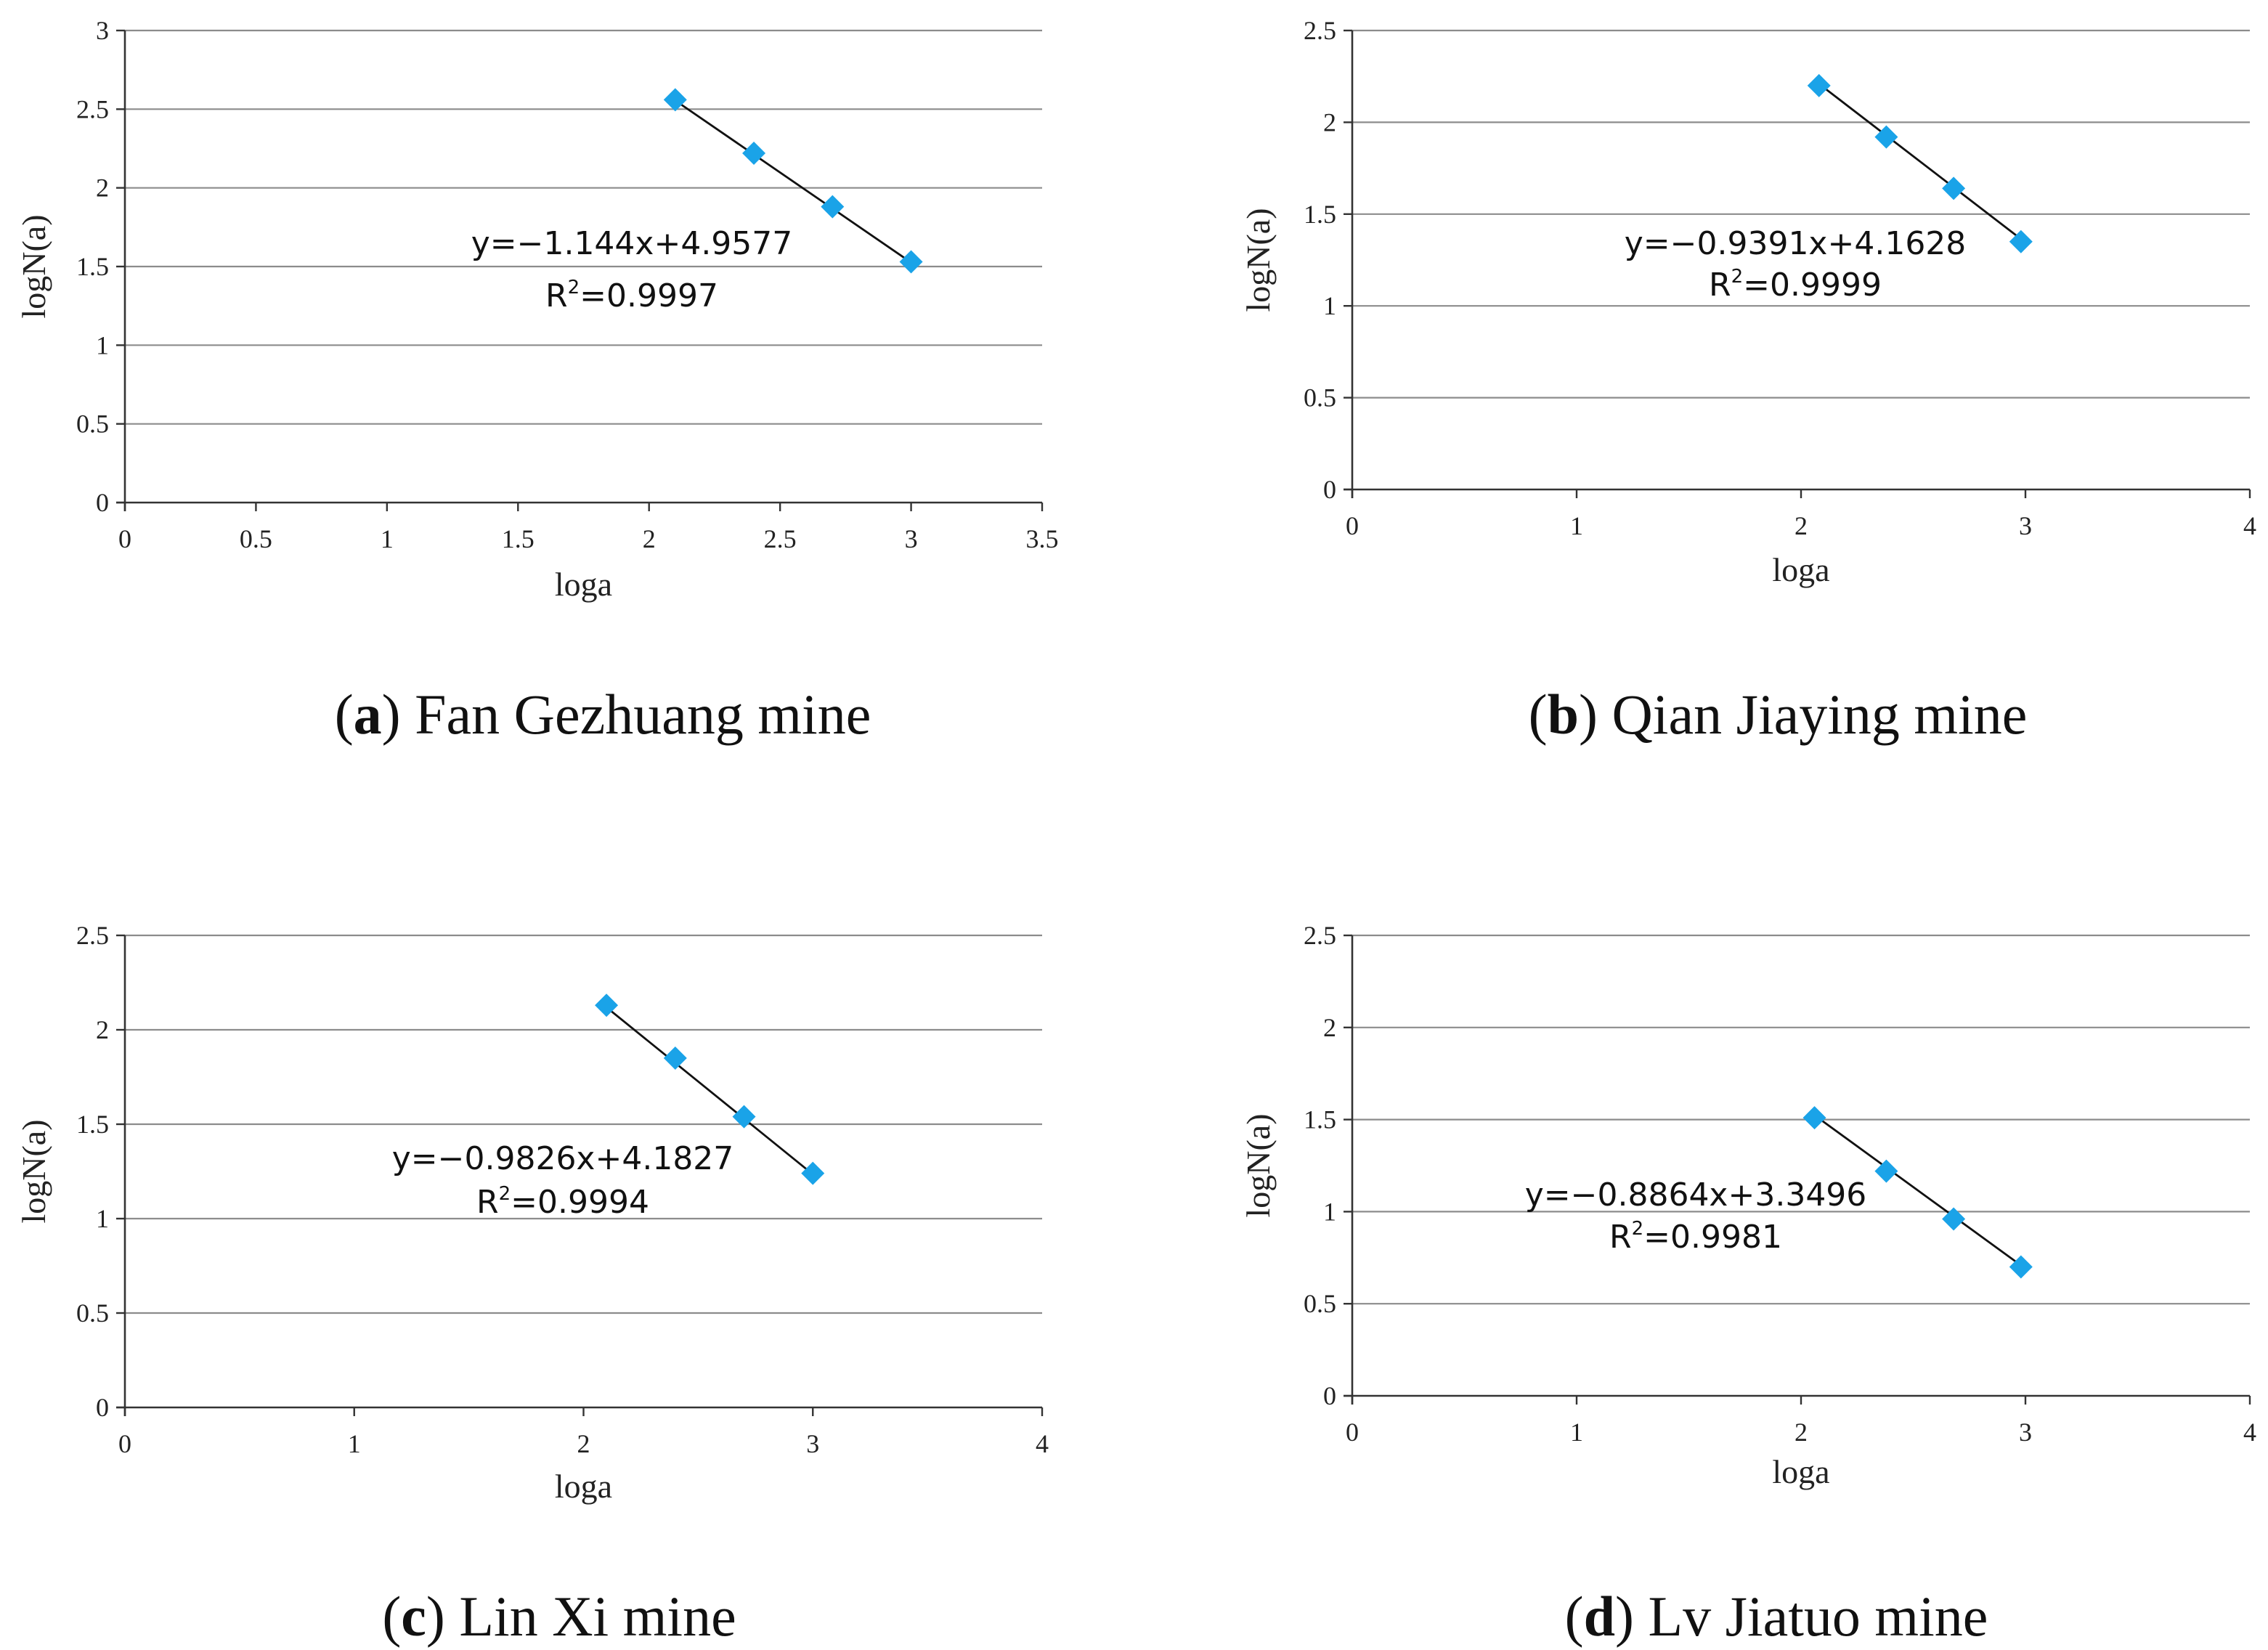 The height and width of the screenshot is (1650, 2268). Describe the element at coordinates (1818, 1616) in the screenshot. I see `caption-text: Lv Jiatuo mine` at that location.